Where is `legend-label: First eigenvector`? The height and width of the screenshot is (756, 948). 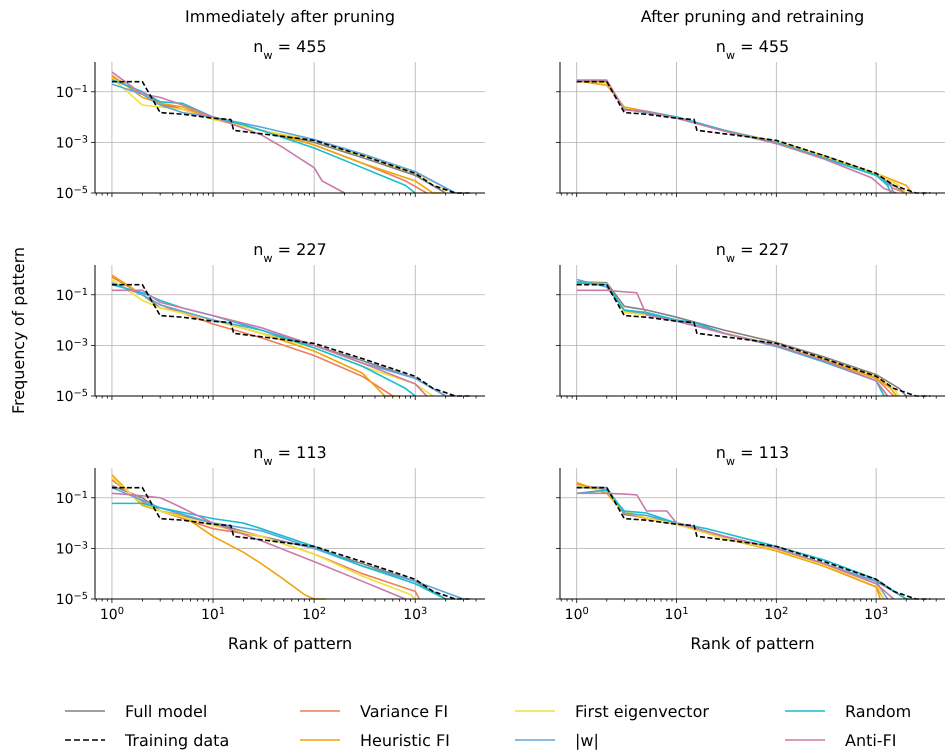
legend-label: First eigenvector is located at coordinates (642, 711).